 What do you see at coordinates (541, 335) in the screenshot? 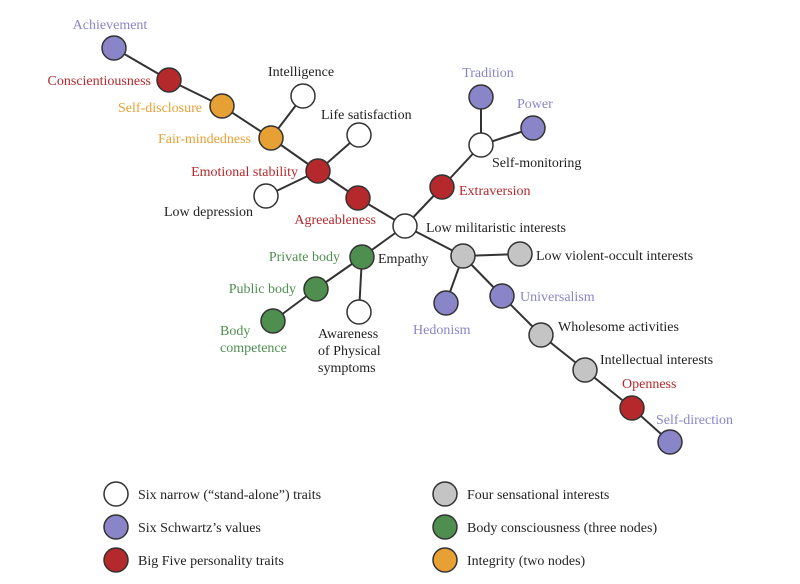
I see `node-wholesome` at bounding box center [541, 335].